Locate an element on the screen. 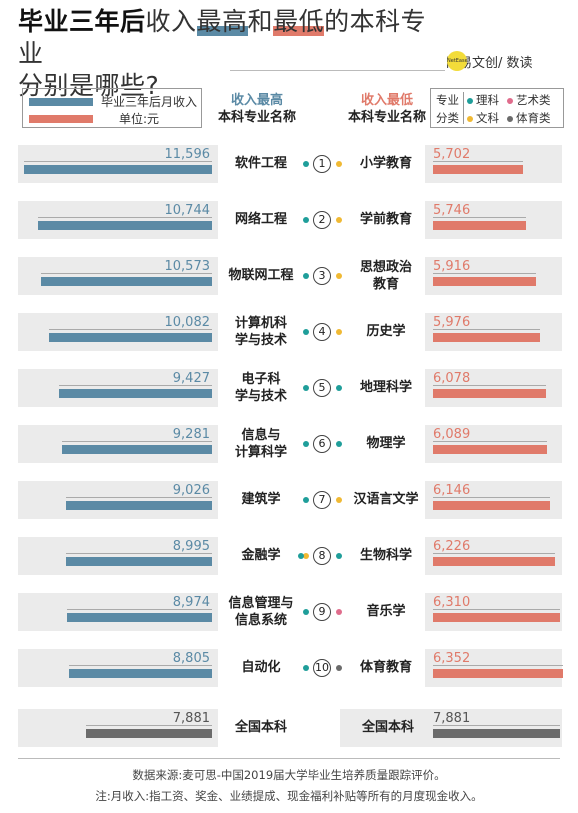  brand-dot: NetEase is located at coordinates (457, 61).